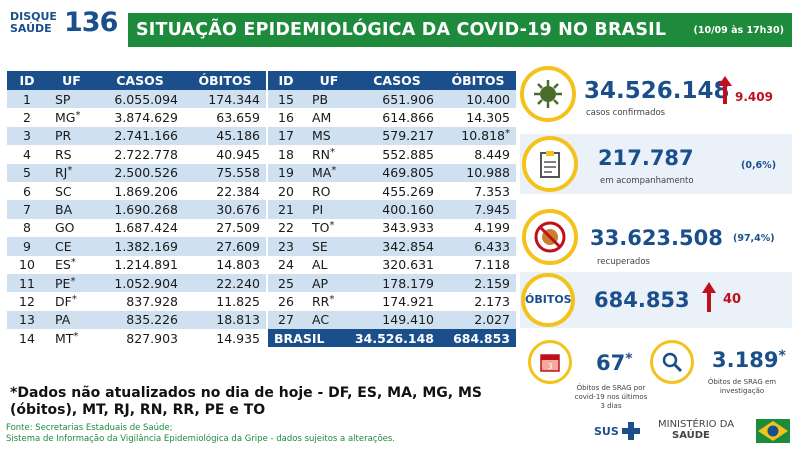  What do you see at coordinates (782, 356) in the screenshot?
I see `srag-investigation-asterisk: *` at bounding box center [782, 356].